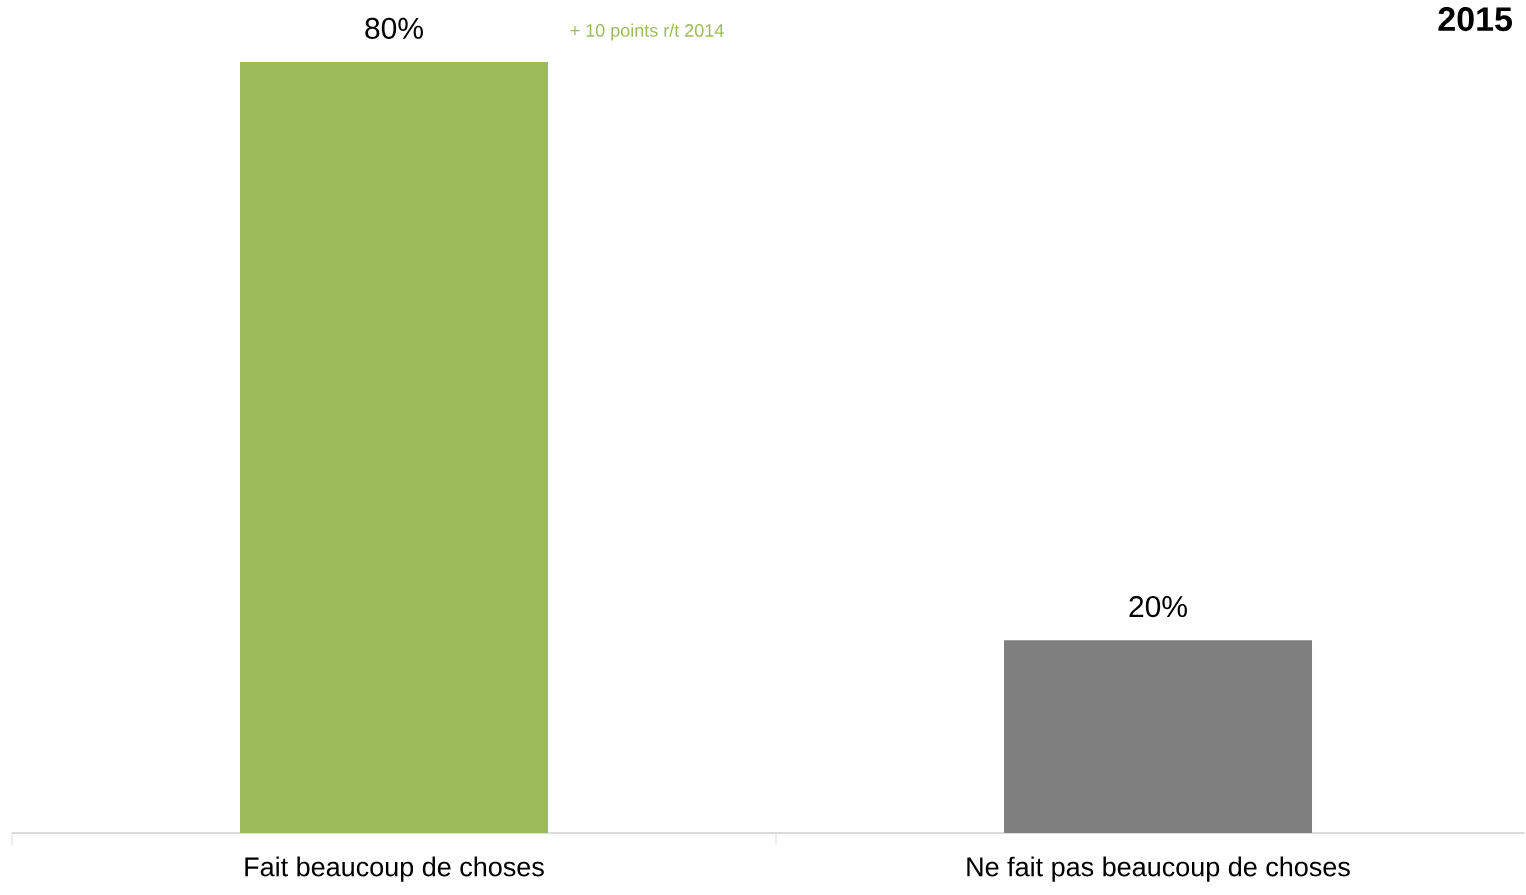  Describe the element at coordinates (1158, 869) in the screenshot. I see `x-tick-label: Ne fait pas beaucoup de choses` at that location.